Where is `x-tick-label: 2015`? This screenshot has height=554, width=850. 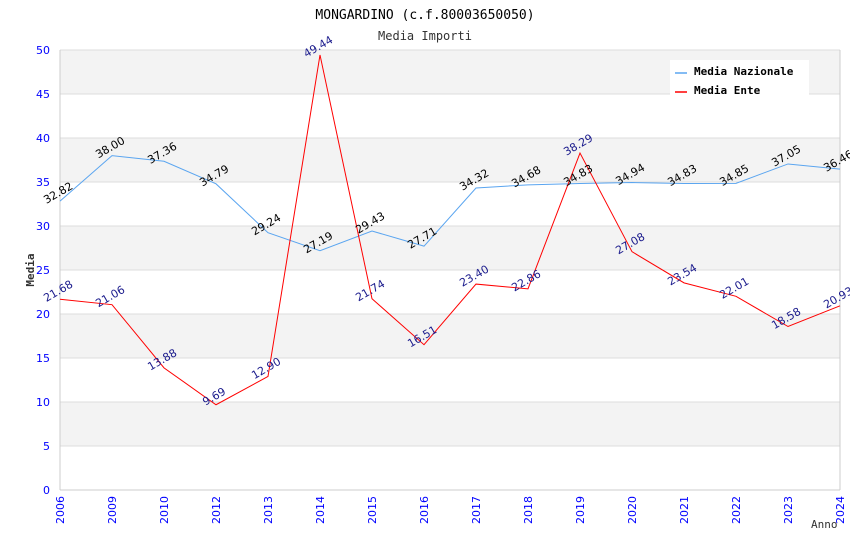
x-tick-label: 2015 is located at coordinates (372, 510).